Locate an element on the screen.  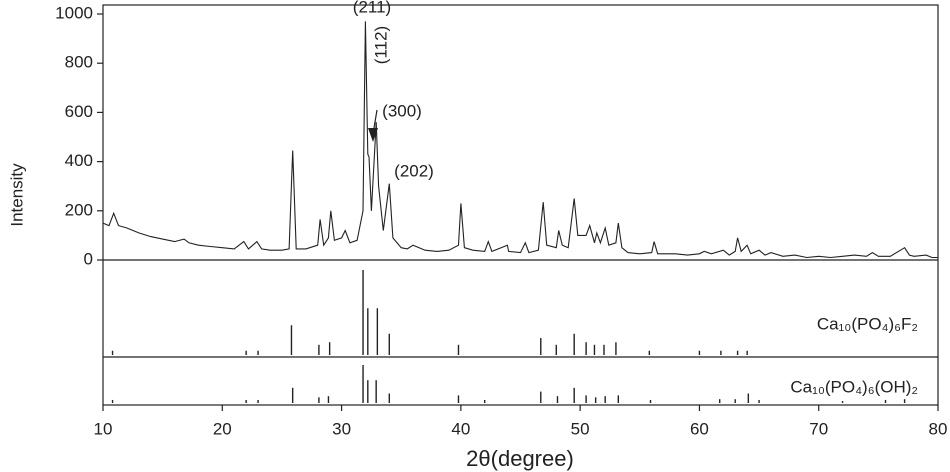
x-tick-label: 60 is located at coordinates (699, 428).